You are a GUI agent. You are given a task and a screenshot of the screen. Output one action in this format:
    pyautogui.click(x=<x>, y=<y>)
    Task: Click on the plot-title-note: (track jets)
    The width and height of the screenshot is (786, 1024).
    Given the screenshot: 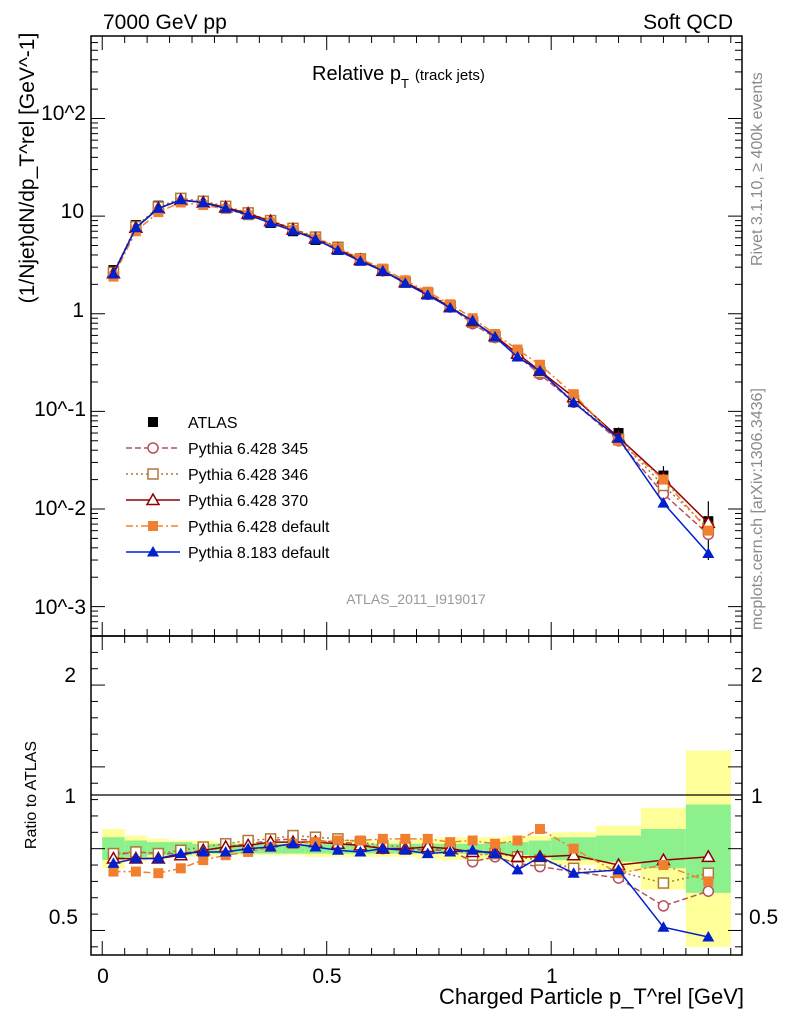 What is the action you would take?
    pyautogui.click(x=450, y=75)
    